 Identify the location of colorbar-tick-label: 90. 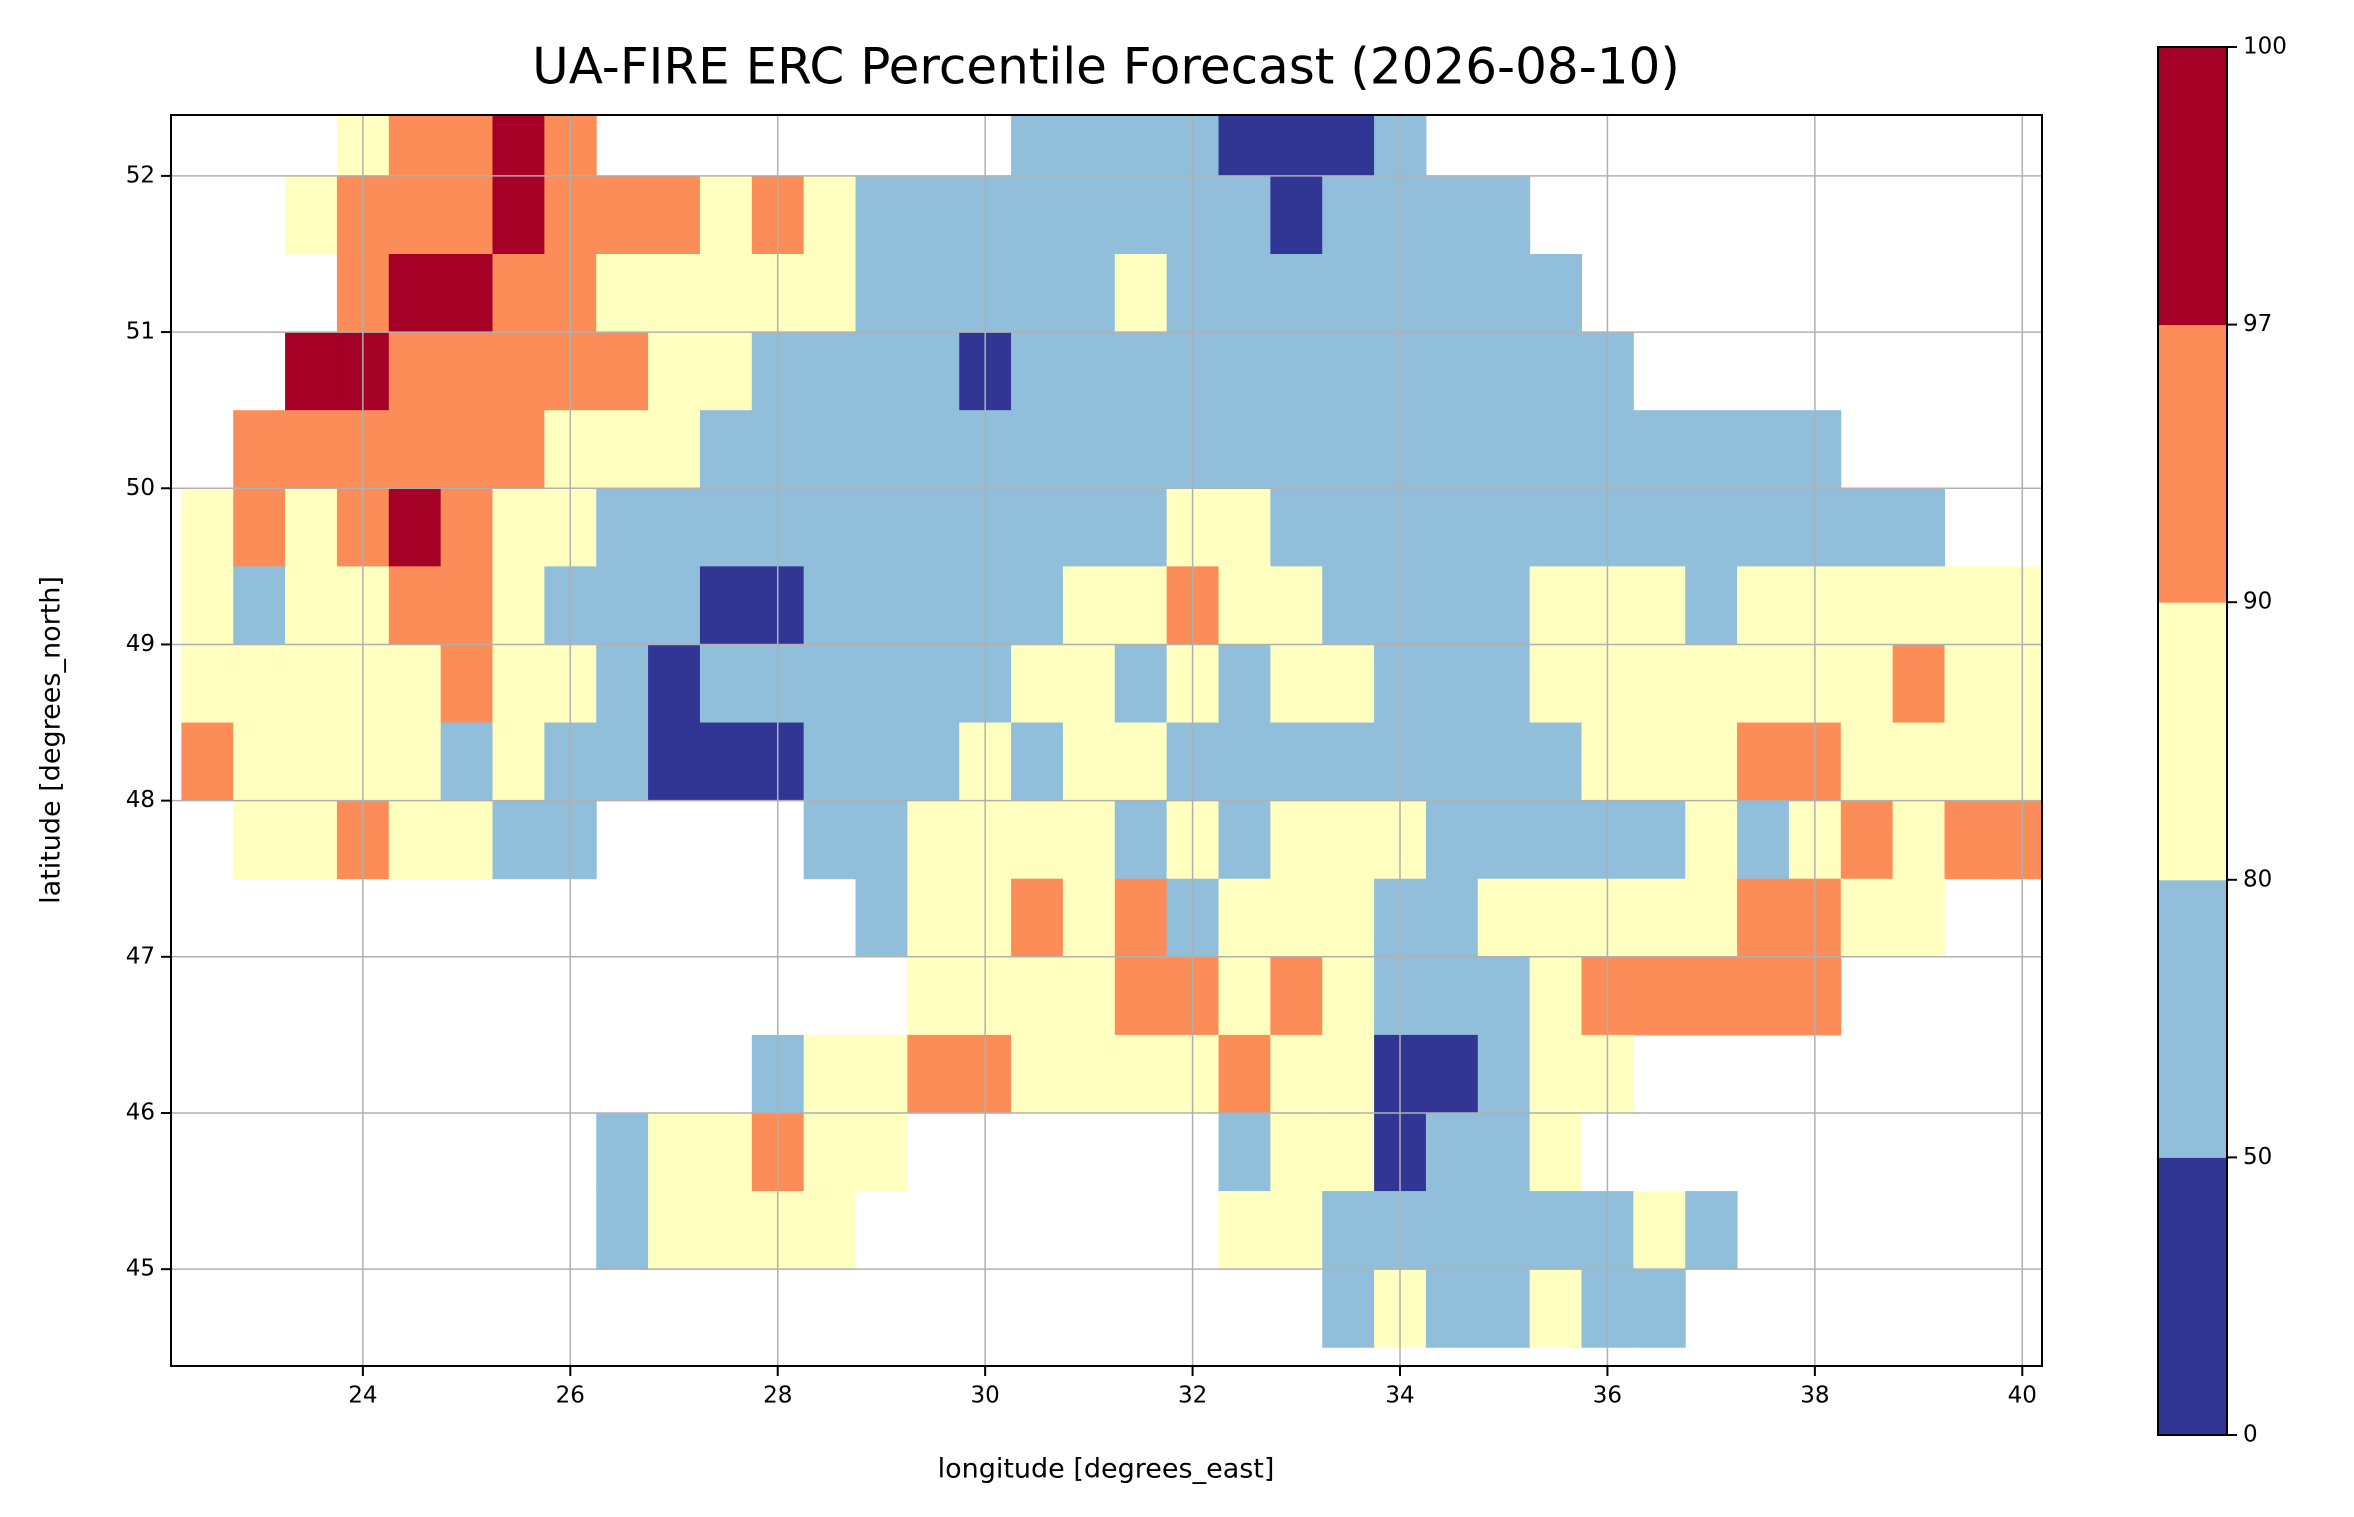
(2257, 602).